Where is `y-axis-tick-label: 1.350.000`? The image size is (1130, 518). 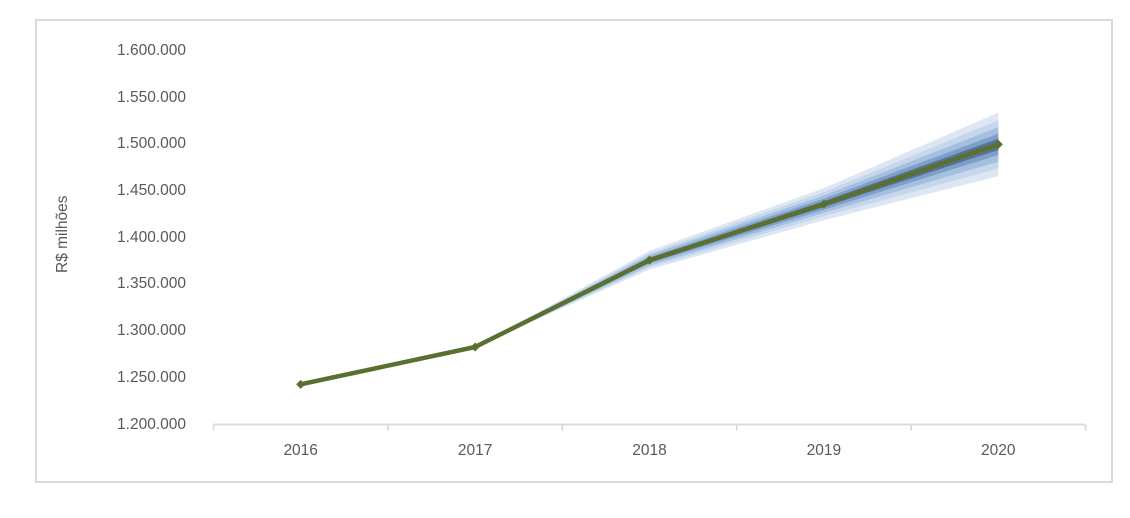 y-axis-tick-label: 1.350.000 is located at coordinates (151, 284).